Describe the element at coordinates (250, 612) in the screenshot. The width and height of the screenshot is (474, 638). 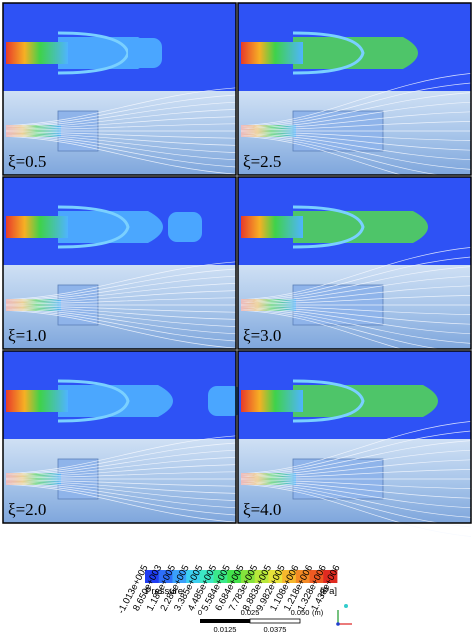
I see `scale-label: 0.025` at that location.